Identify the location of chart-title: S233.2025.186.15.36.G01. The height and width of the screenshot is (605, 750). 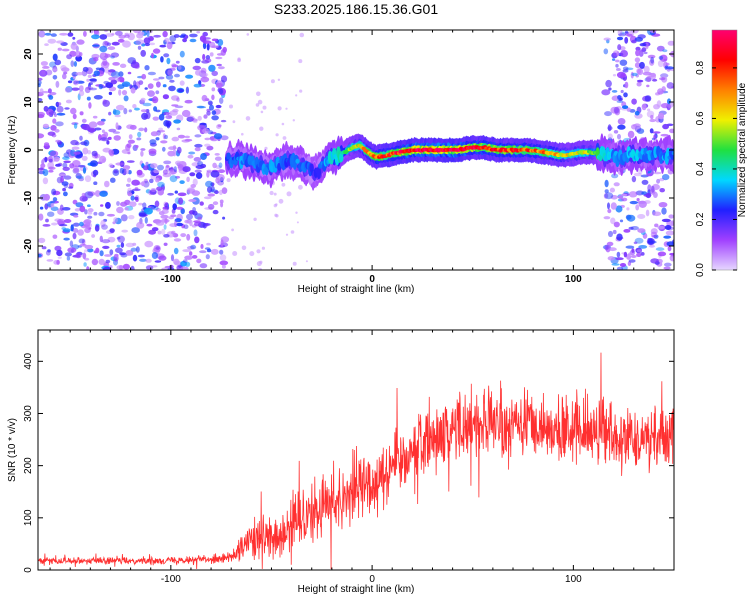
(356, 9).